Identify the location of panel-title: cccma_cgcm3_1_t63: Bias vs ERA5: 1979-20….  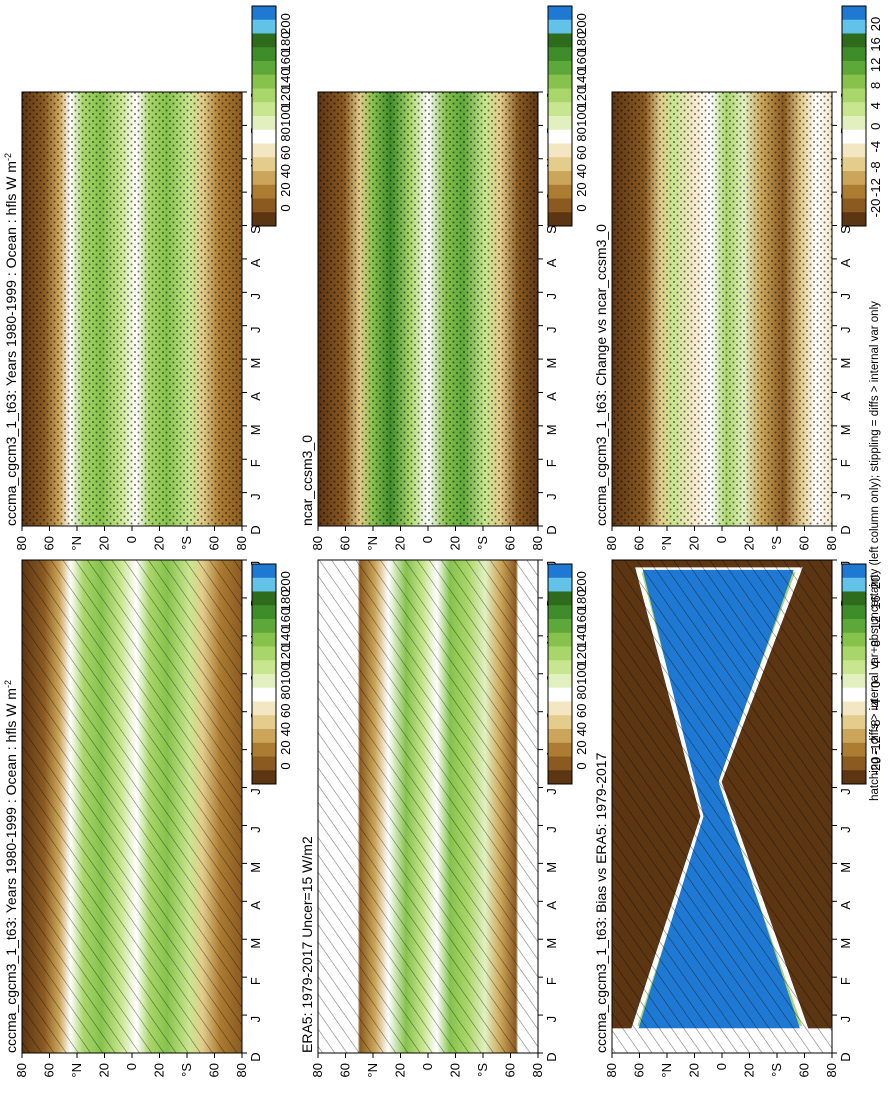
(601, 902).